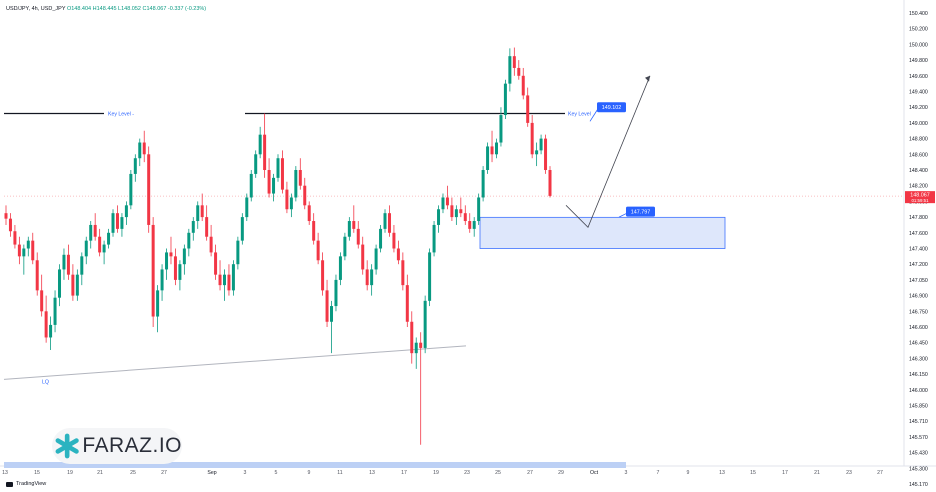 Image resolution: width=936 pixels, height=492 pixels. I want to click on y-tick-label: 147.400, so click(918, 250).